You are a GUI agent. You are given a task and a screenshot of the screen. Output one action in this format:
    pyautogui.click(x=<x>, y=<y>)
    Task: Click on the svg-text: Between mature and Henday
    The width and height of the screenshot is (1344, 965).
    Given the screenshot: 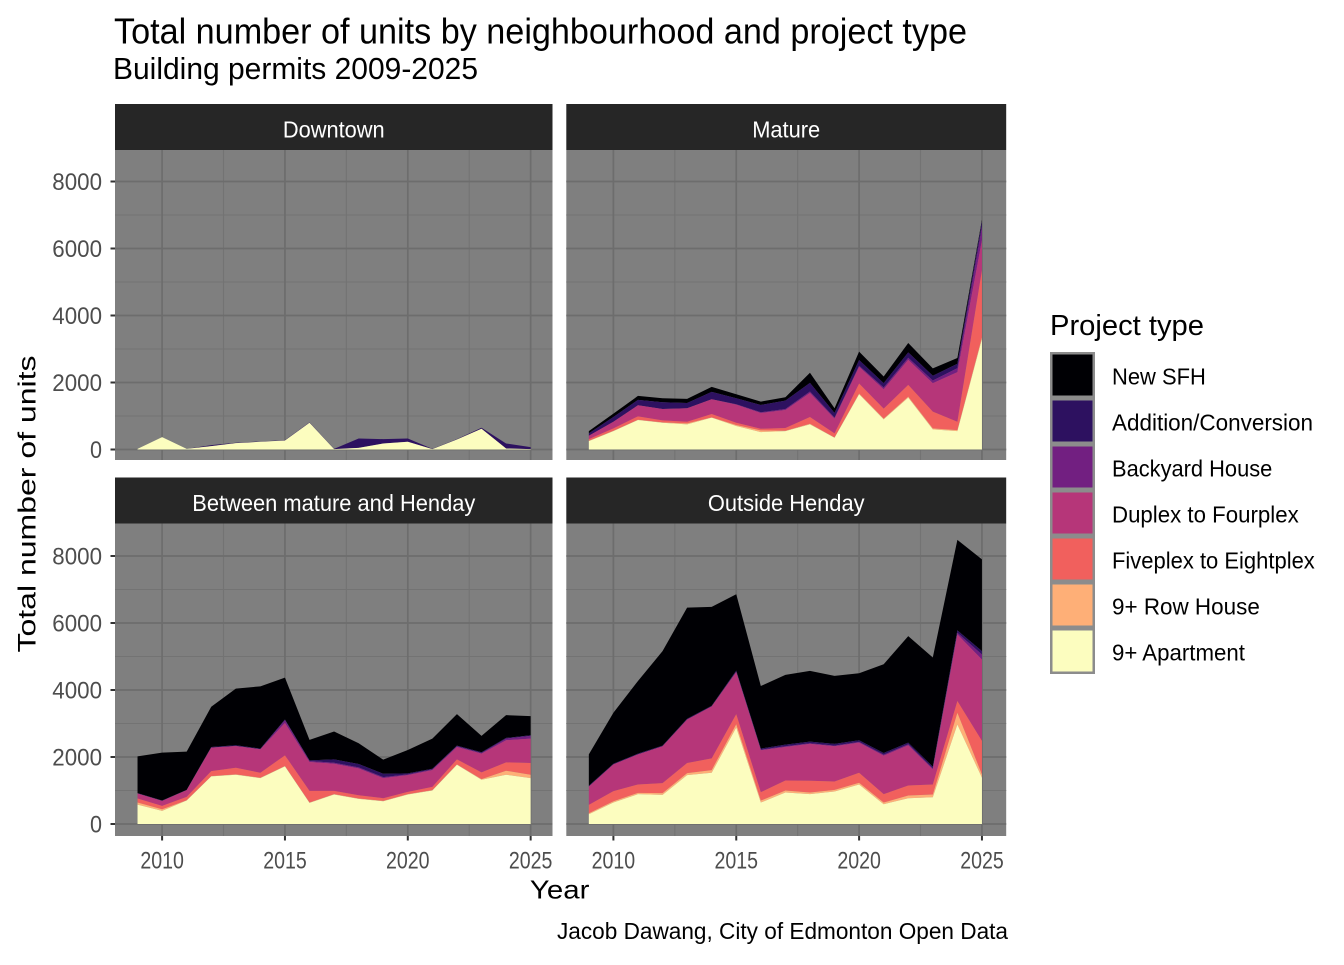 What is the action you would take?
    pyautogui.click(x=333, y=503)
    